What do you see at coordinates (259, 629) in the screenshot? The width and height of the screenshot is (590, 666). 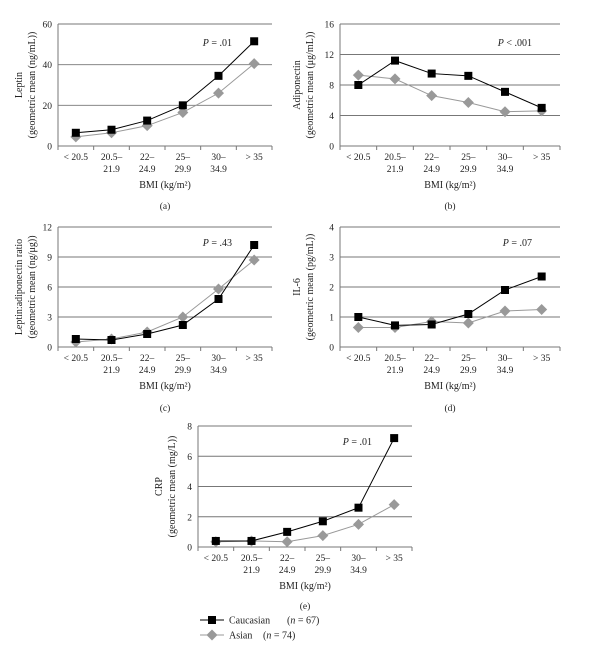 I see `legend: Caucasian (n = 67) Asian (n = 74)` at bounding box center [259, 629].